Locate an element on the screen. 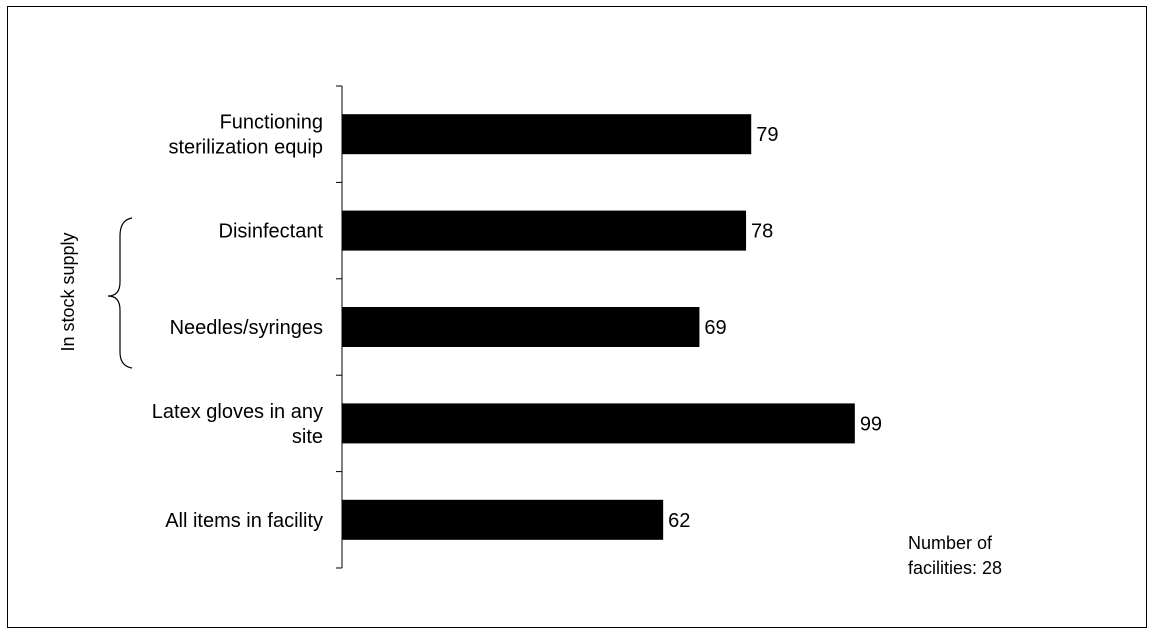 Image resolution: width=1157 pixels, height=635 pixels. facility-count-note-line-2: facilities: 28 is located at coordinates (955, 568).